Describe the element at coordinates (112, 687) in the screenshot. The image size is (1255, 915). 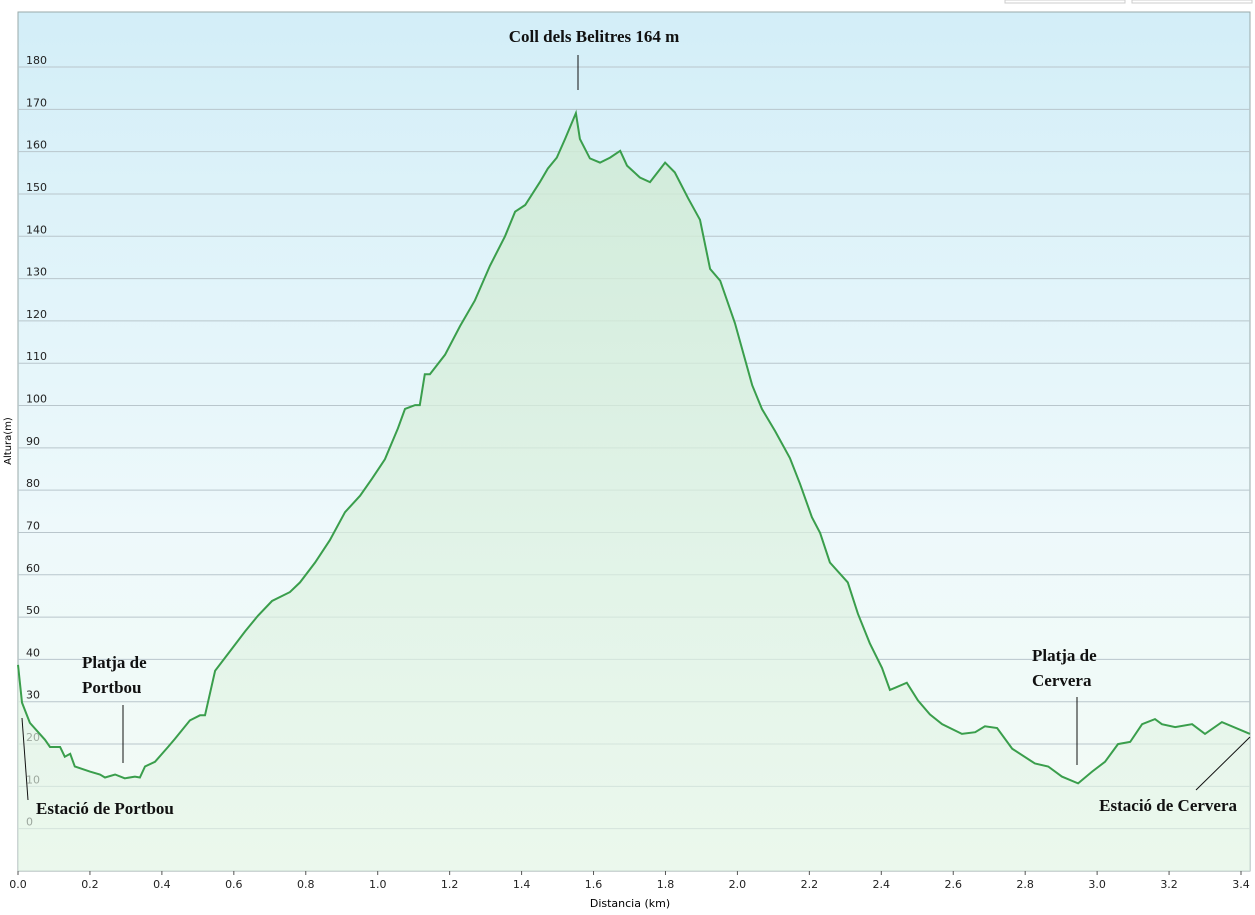
I see `annotation: Portbou` at that location.